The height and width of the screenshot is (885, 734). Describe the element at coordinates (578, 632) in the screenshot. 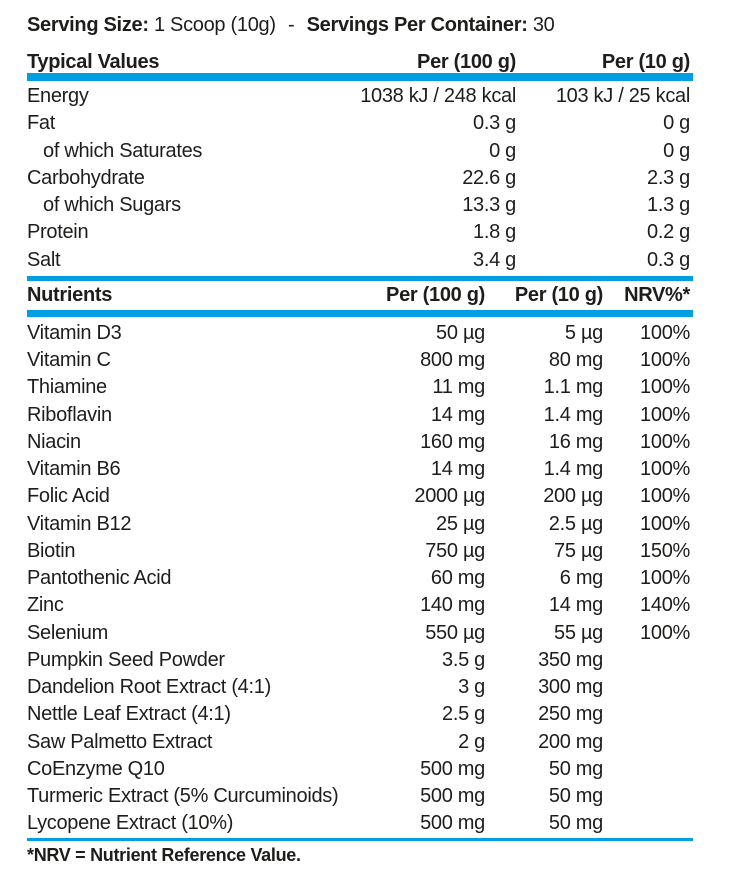

I see `row-per10-value: 55 µg` at that location.